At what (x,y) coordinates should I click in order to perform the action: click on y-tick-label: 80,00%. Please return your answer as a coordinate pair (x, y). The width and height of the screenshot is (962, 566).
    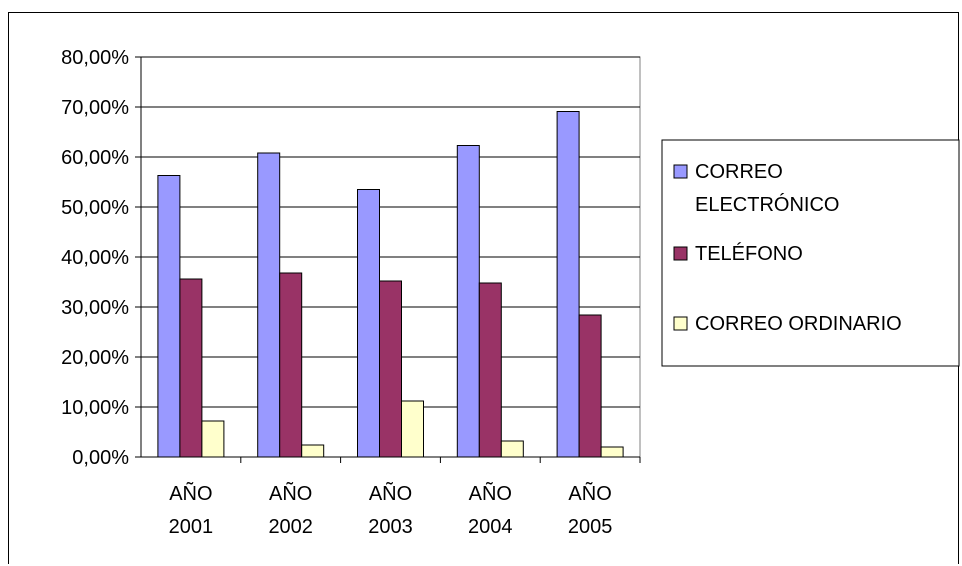
    Looking at the image, I should click on (95, 58).